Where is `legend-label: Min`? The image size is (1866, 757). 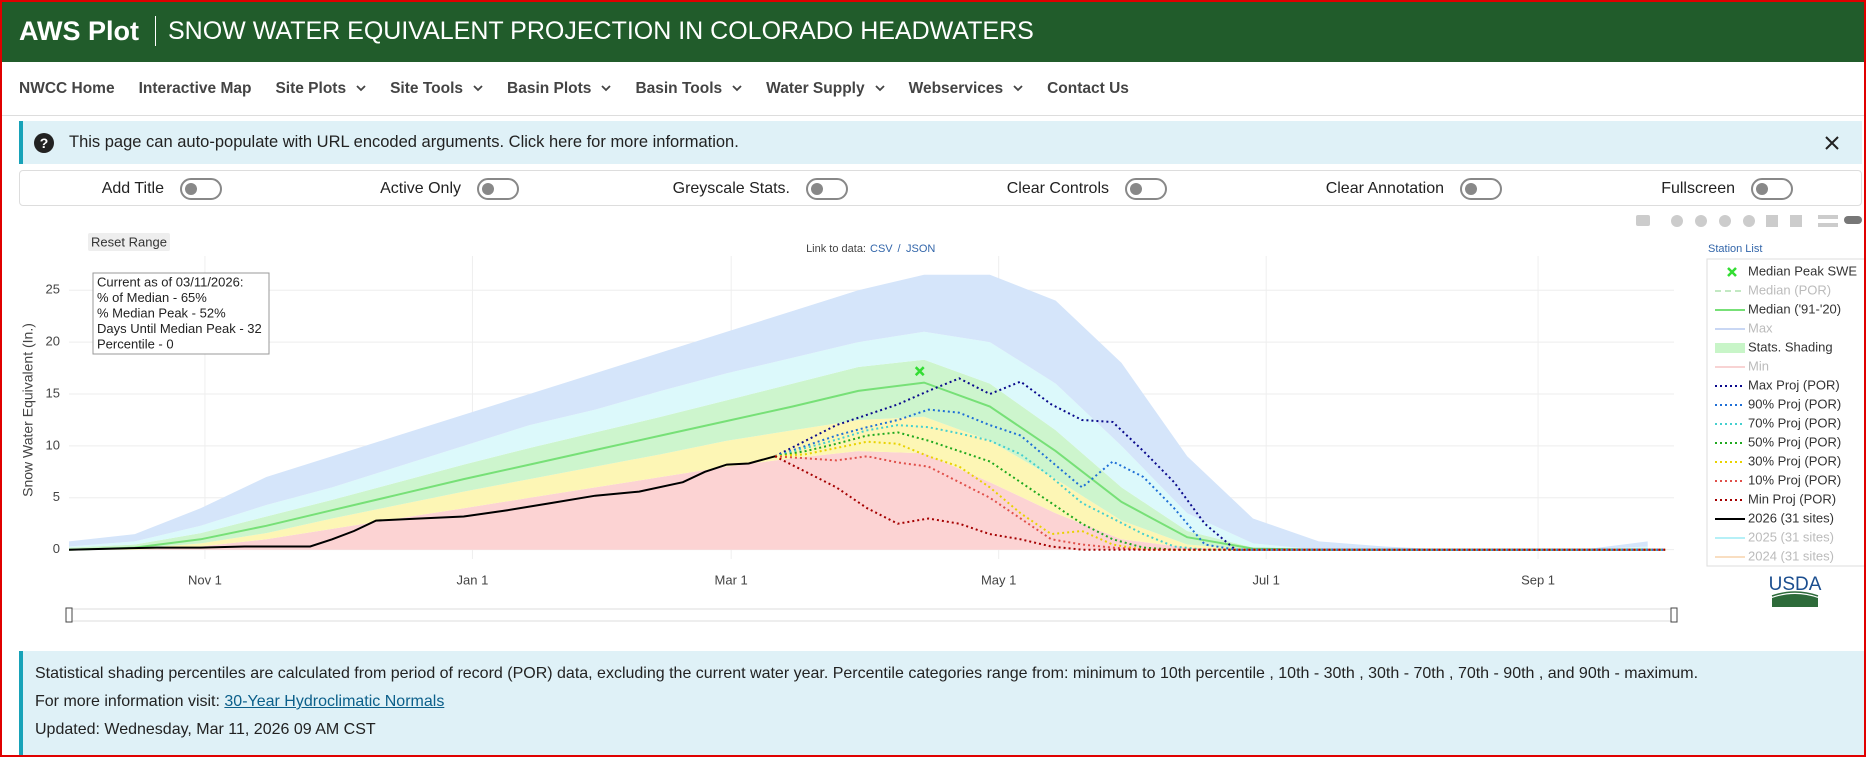 legend-label: Min is located at coordinates (1758, 365).